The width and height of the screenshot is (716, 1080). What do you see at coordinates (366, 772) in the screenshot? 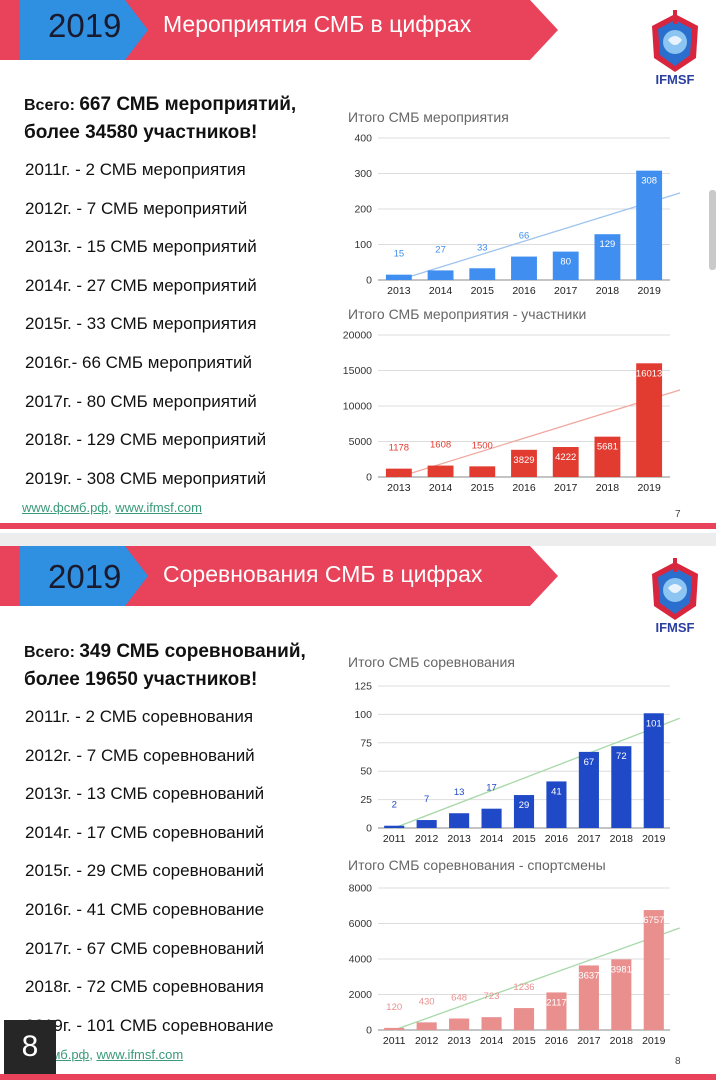
I see `y-tick-label: 50` at bounding box center [366, 772].